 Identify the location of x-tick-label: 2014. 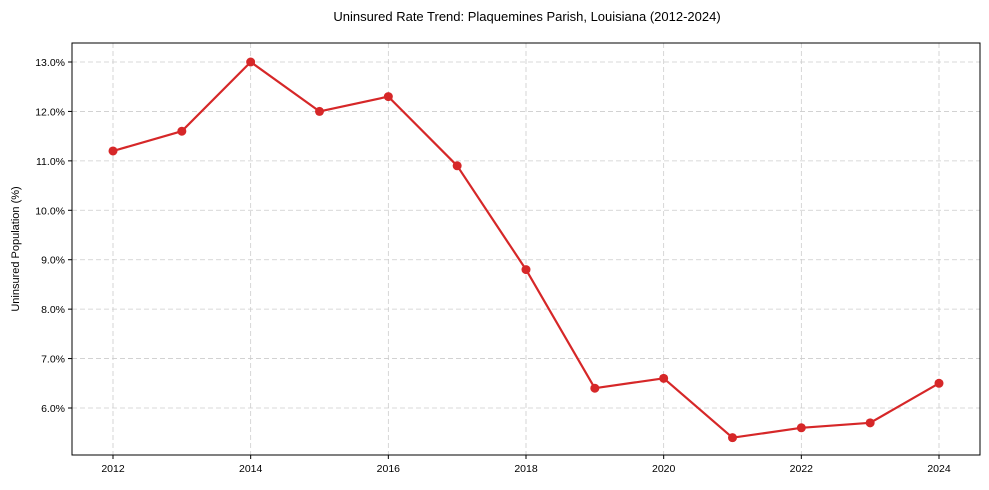
(251, 469).